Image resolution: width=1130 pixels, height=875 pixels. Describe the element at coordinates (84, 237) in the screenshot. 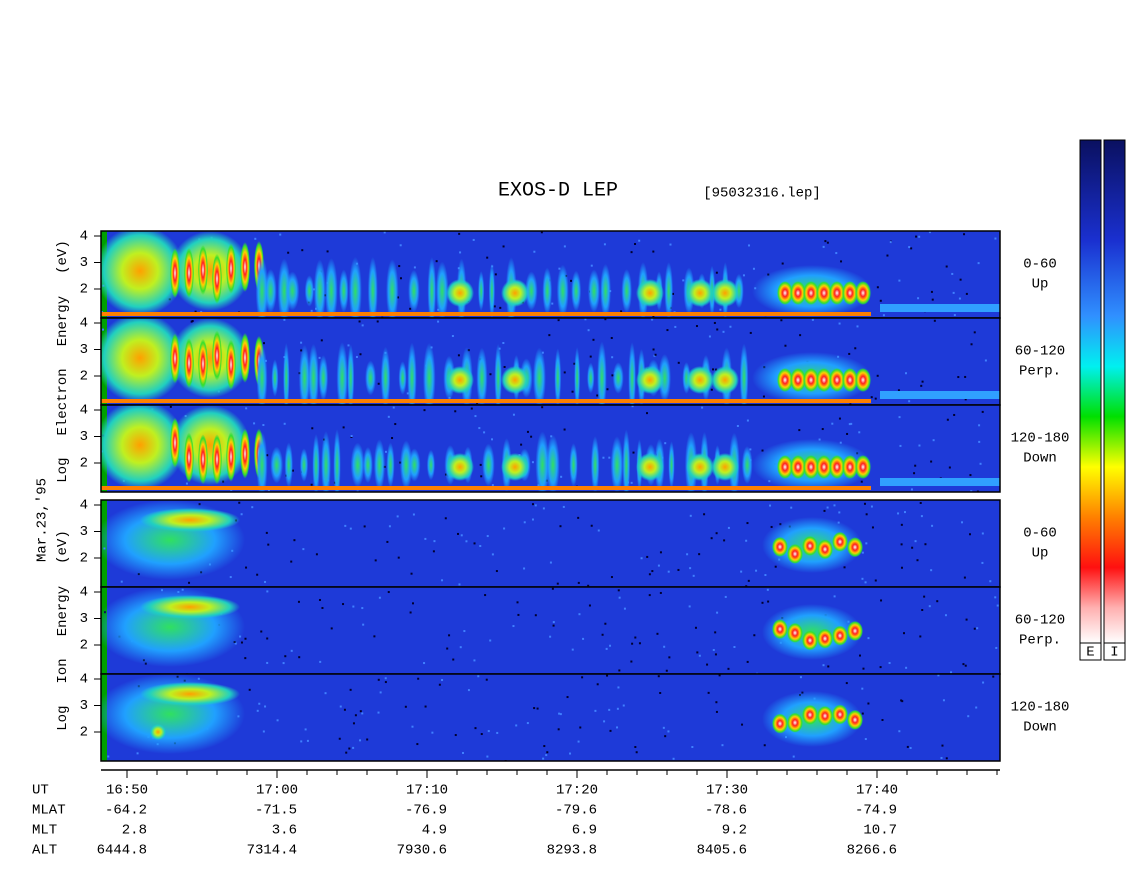

I see `y-tick-label: 4` at that location.